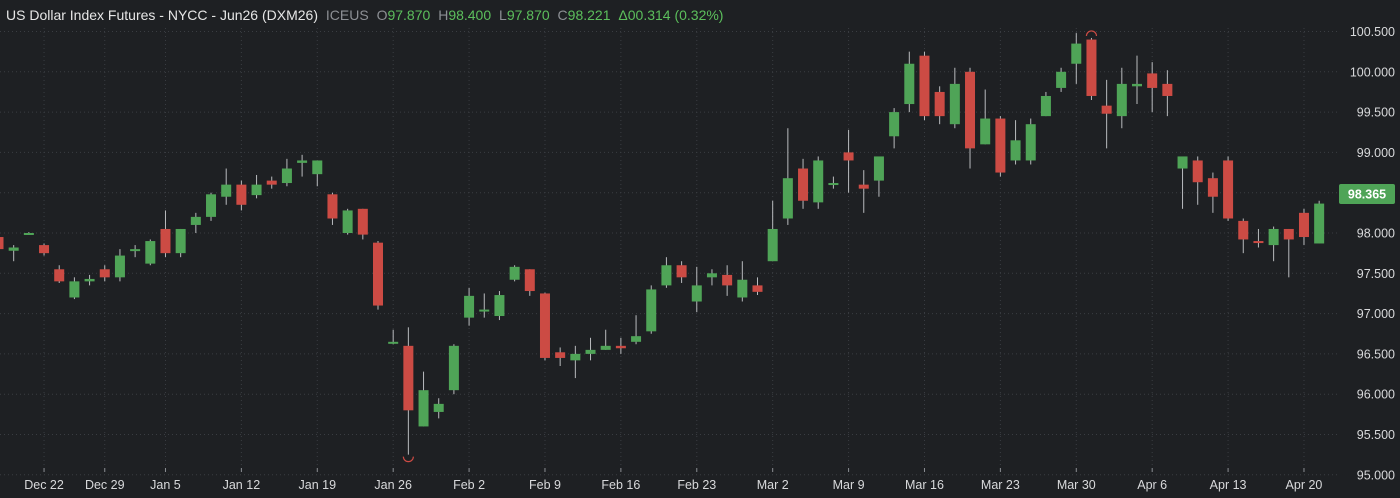 This screenshot has width=1400, height=498. Describe the element at coordinates (393, 485) in the screenshot. I see `x-tick-label: Jan 26` at that location.